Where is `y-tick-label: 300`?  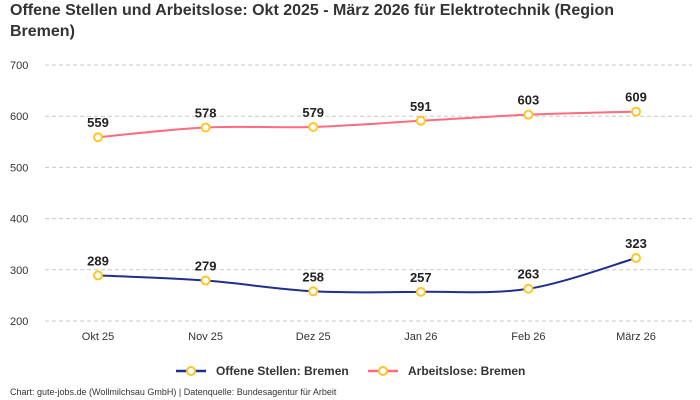 y-tick-label: 300 is located at coordinates (19, 271).